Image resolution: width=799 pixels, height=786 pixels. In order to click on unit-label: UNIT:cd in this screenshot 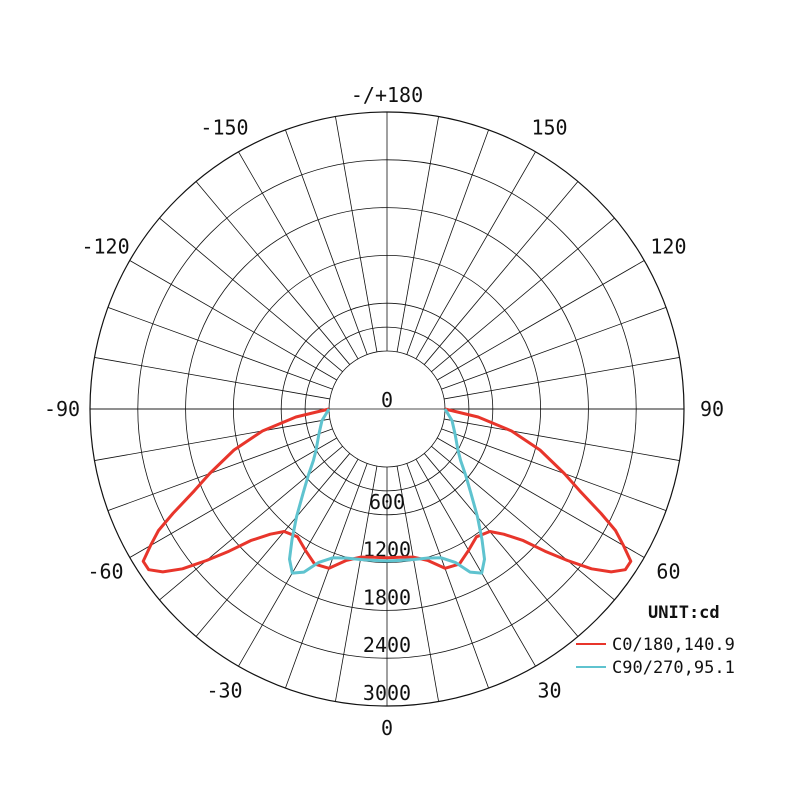, I will do `click(684, 613)`.